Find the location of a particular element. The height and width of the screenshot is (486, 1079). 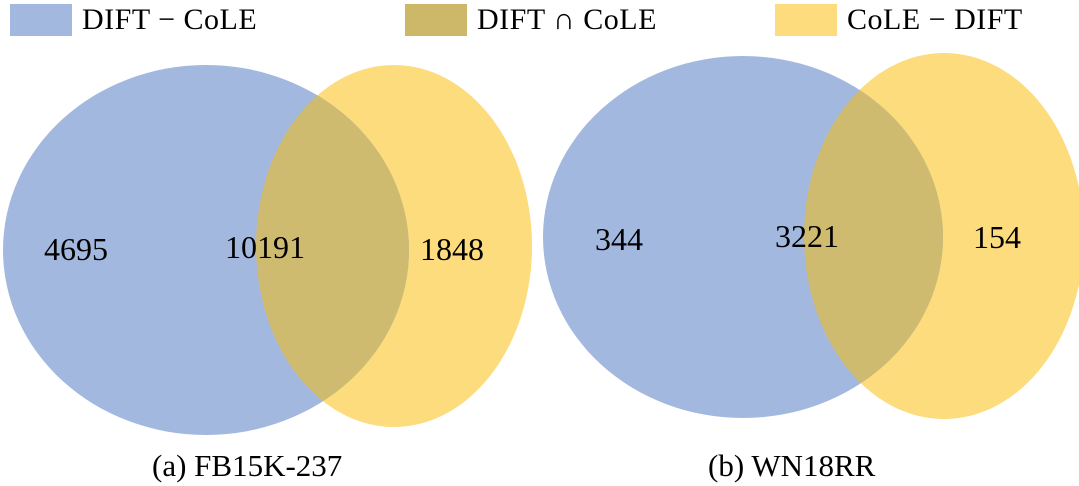

legend-item-cole-only: CoLE − DIFT is located at coordinates (899, 20).